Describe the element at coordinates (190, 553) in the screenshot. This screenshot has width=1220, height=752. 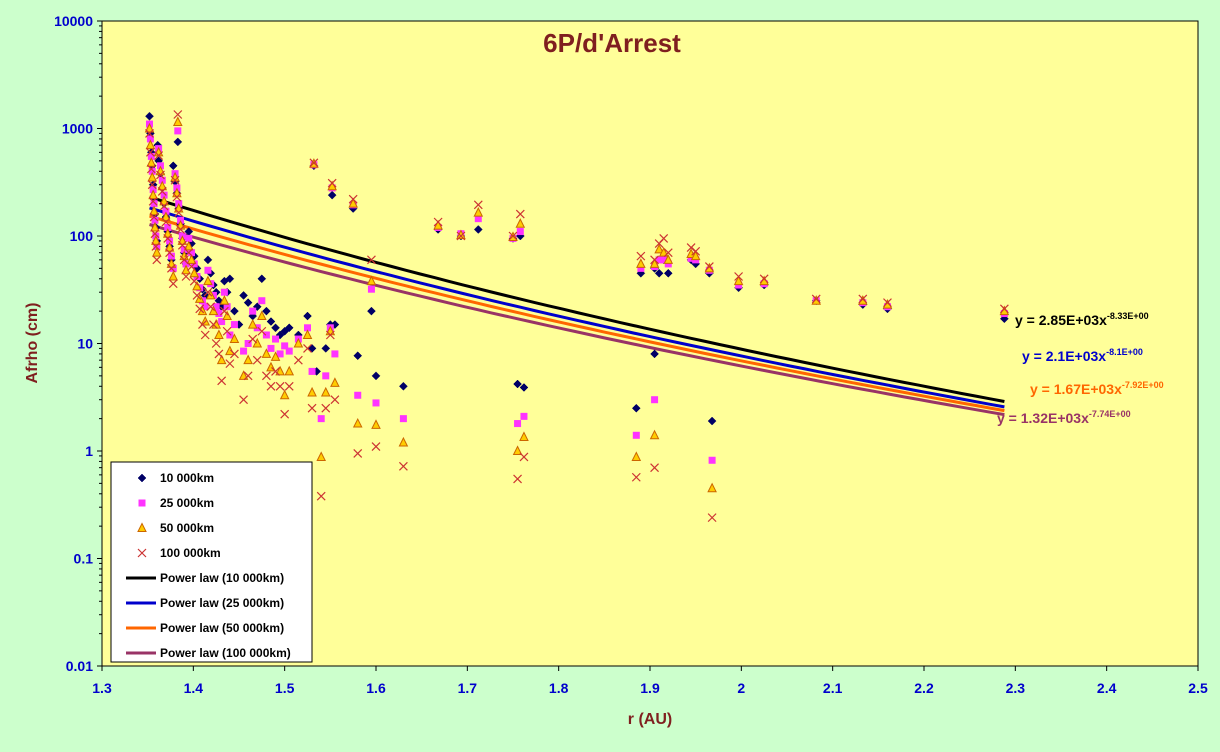
I see `legend-label: 100 000km` at that location.